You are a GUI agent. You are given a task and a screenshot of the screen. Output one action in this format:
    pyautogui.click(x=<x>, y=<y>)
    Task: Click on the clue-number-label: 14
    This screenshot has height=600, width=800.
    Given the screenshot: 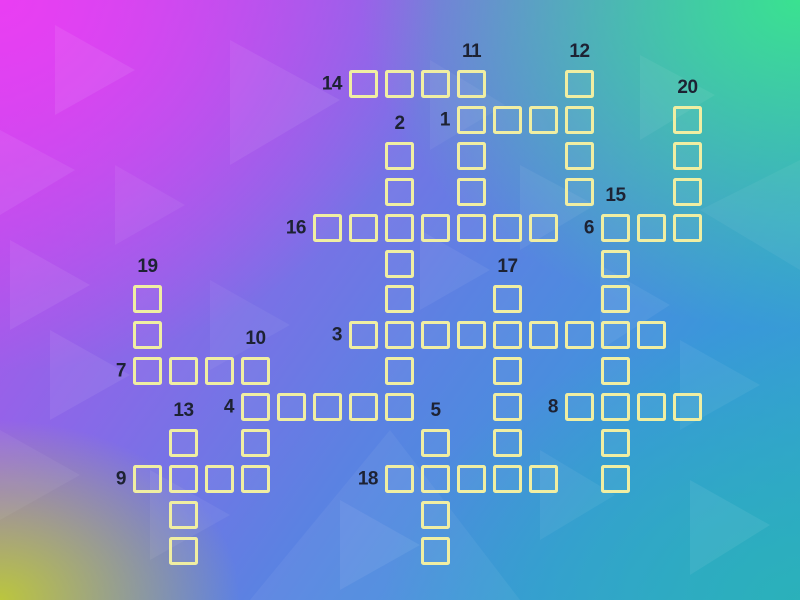 What is the action you would take?
    pyautogui.click(x=332, y=84)
    